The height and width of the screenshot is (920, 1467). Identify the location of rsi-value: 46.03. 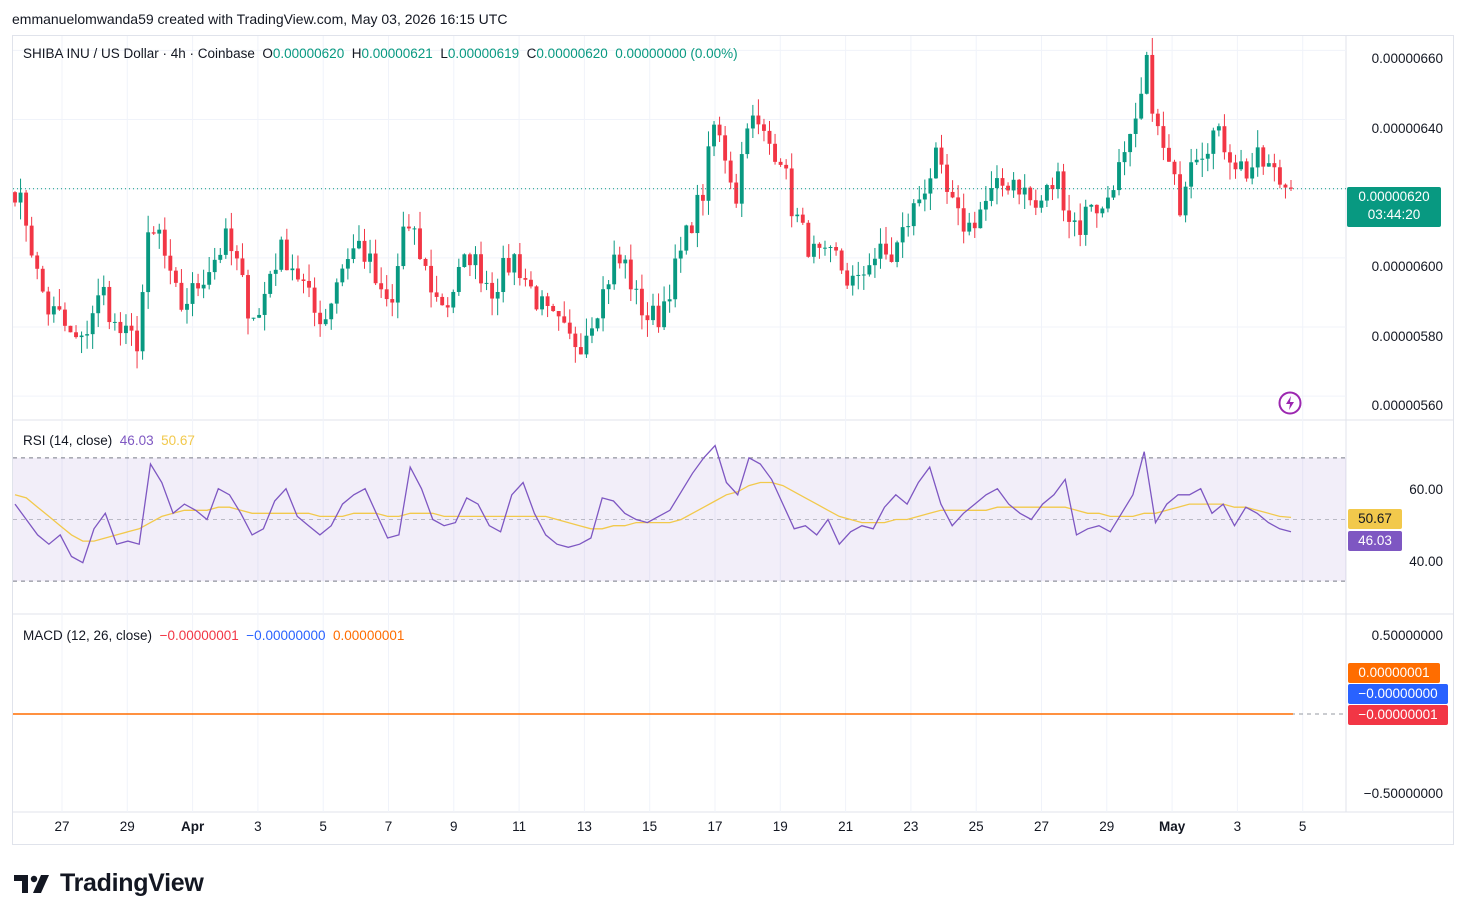
(136, 440).